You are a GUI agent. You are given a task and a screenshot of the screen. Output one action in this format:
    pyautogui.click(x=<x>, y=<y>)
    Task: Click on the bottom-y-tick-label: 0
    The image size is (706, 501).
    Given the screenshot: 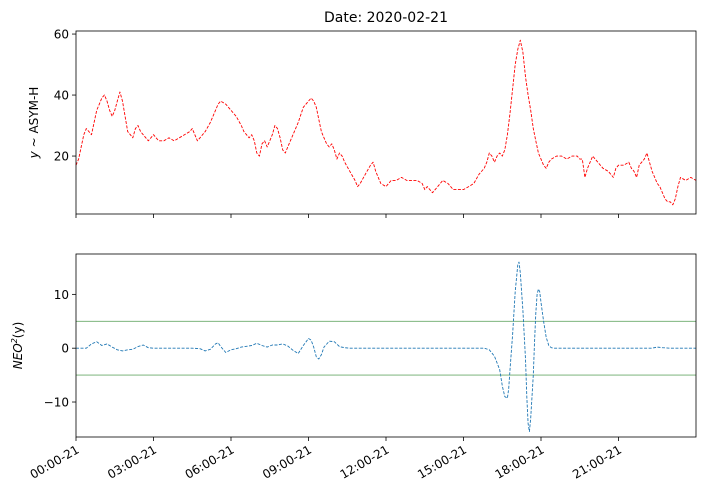 What is the action you would take?
    pyautogui.click(x=65, y=349)
    